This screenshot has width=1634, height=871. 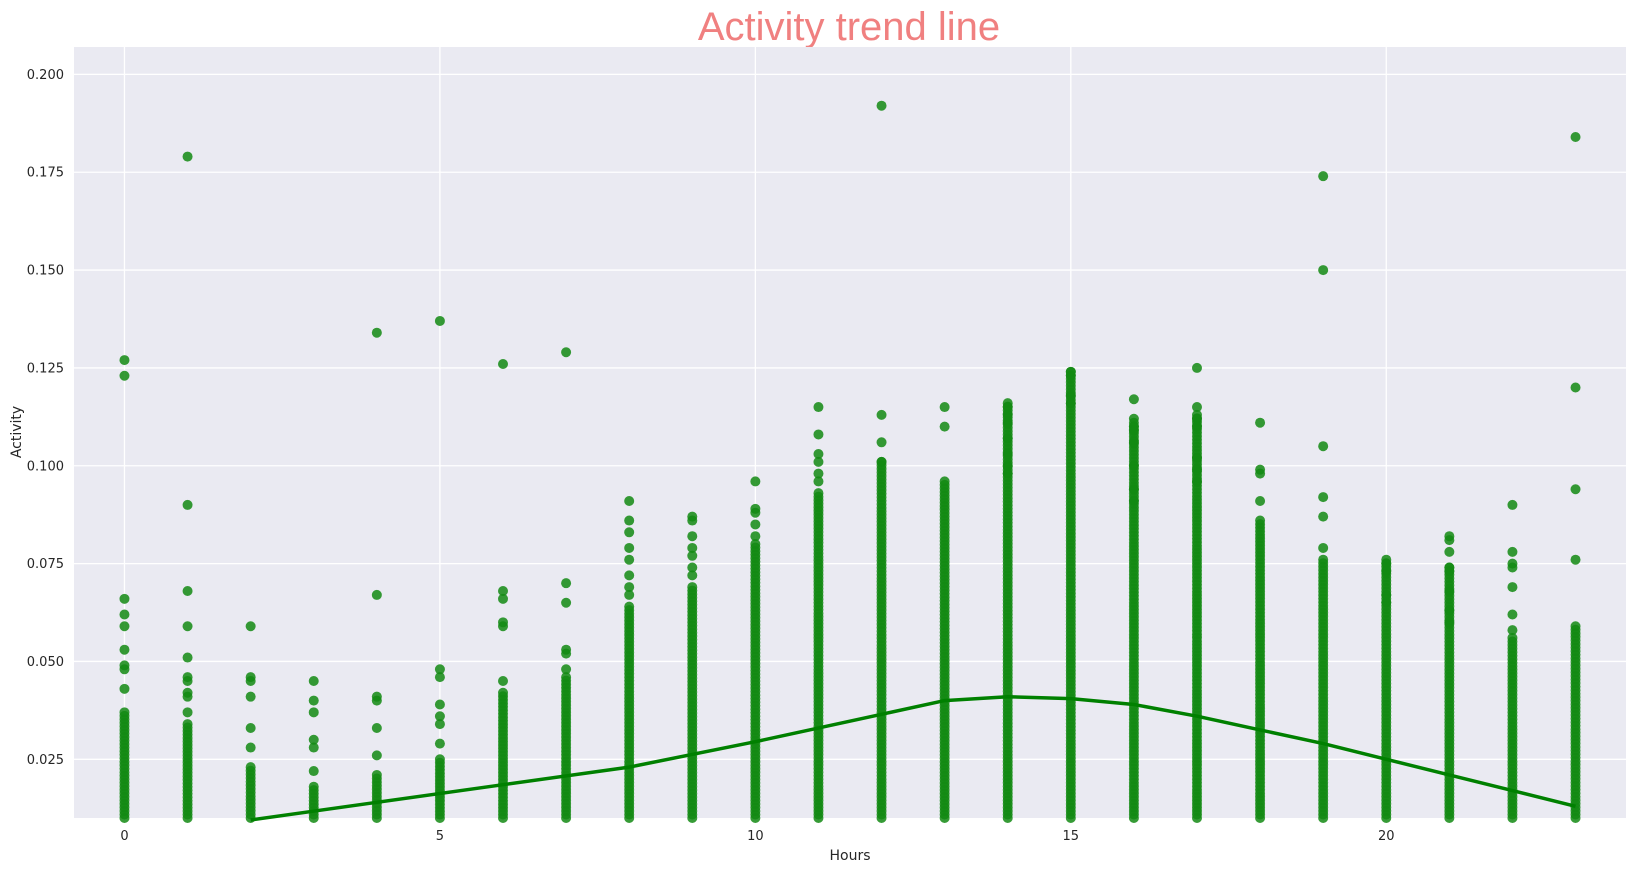 I want to click on x-tick-label: 10, so click(x=755, y=836).